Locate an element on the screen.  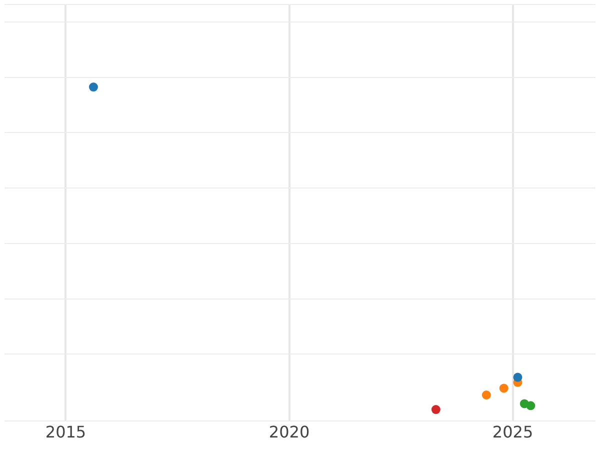
x-tick-label: 2015 is located at coordinates (65, 432).